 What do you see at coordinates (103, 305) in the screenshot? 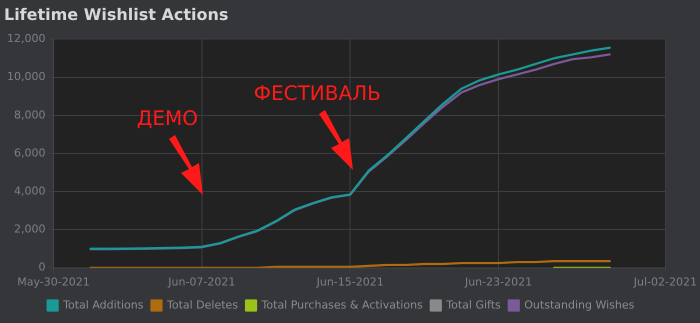
I see `legend-label: Total Additions` at bounding box center [103, 305].